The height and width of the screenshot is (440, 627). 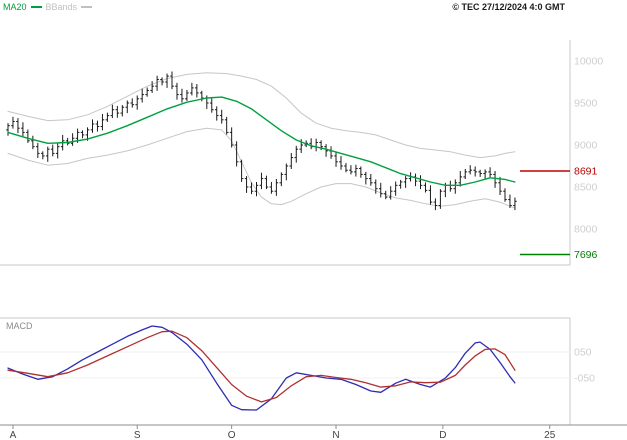 I want to click on price-tick-label: 8500, so click(x=586, y=188).